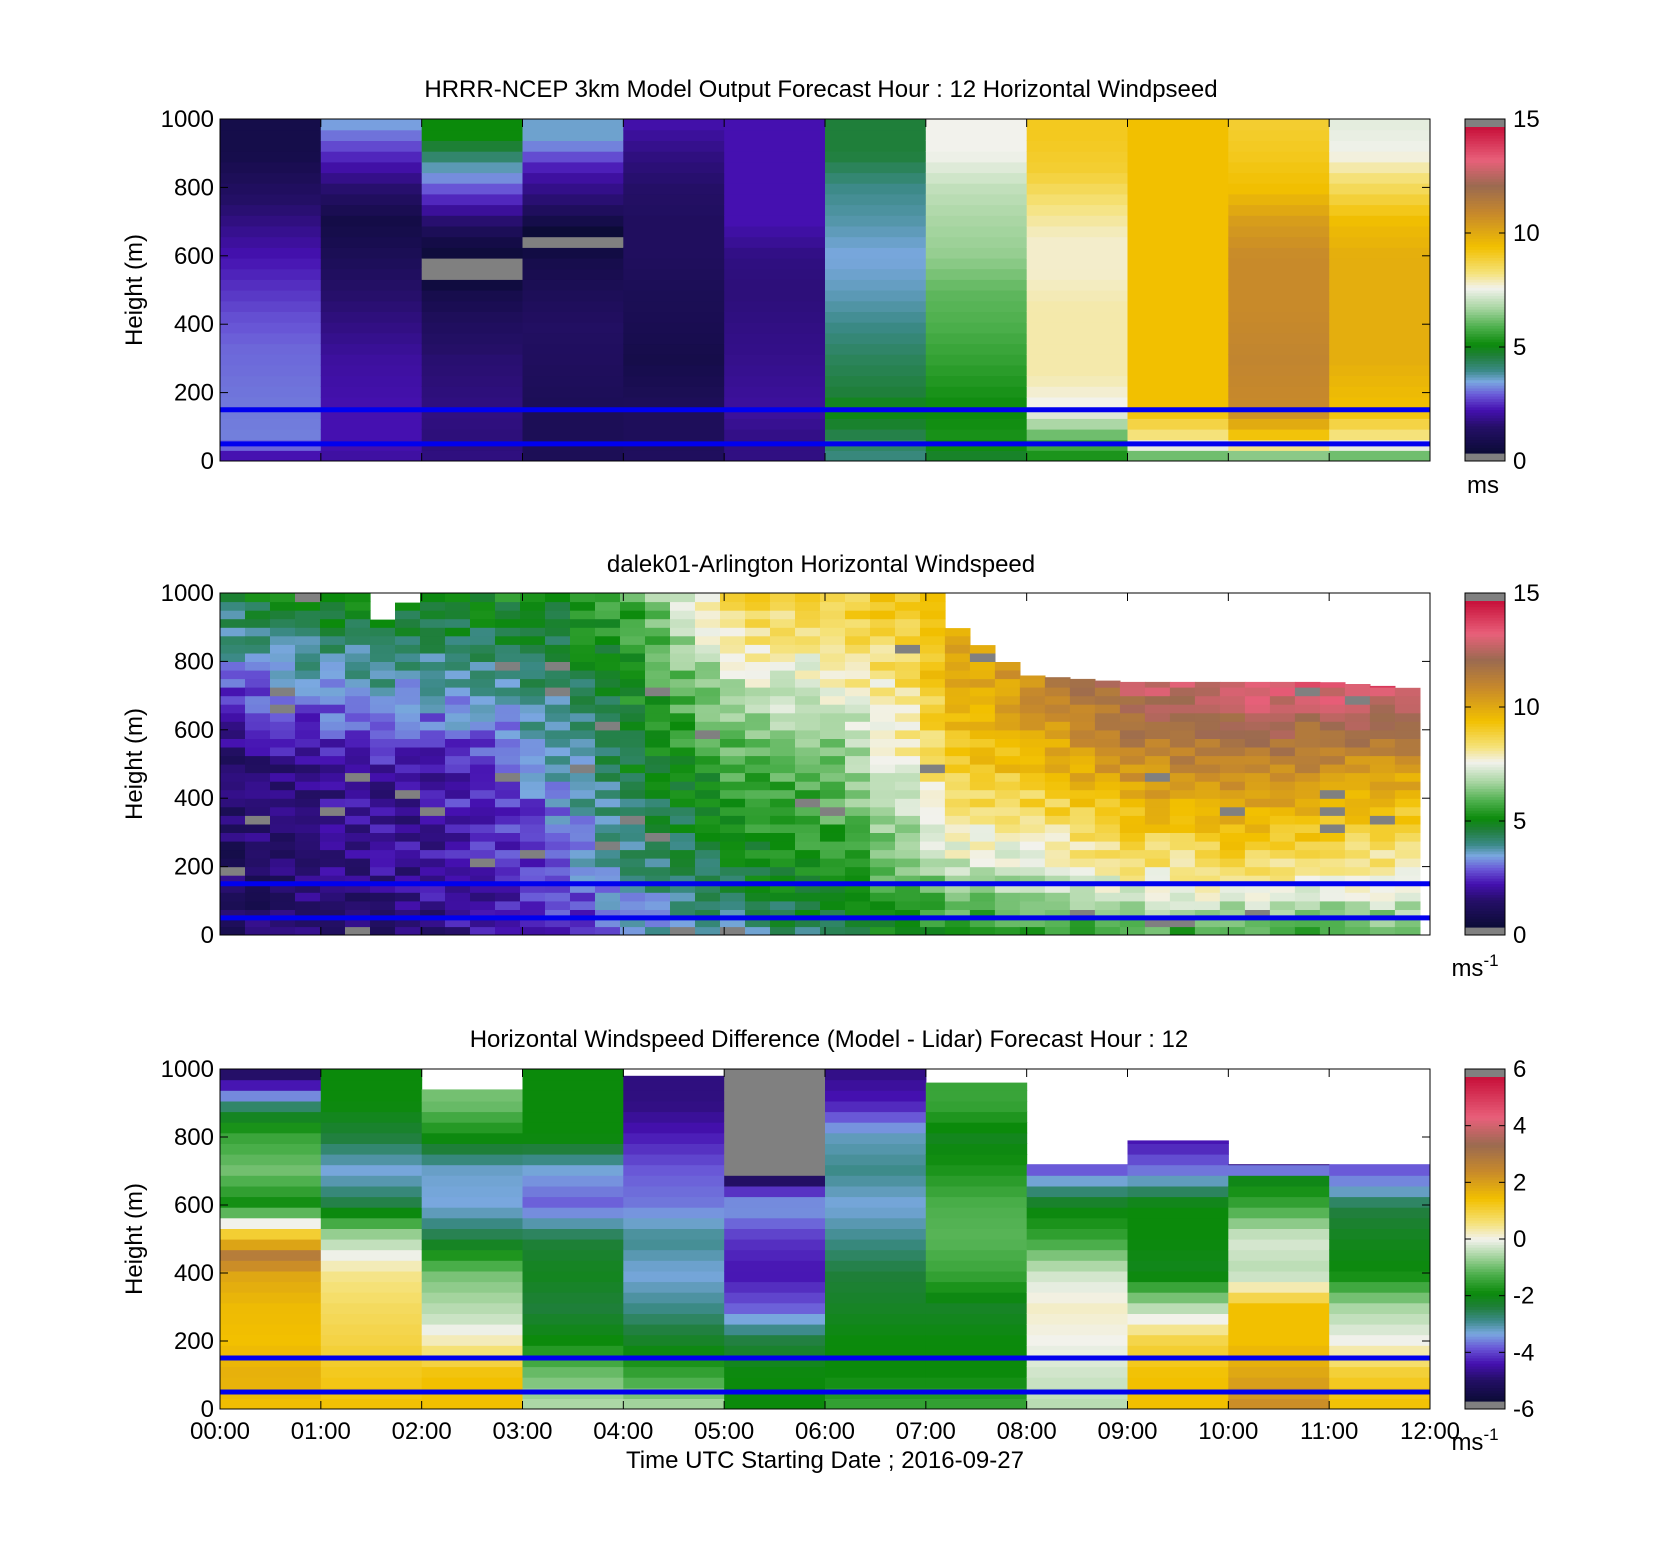 This screenshot has width=1680, height=1561. Describe the element at coordinates (1127, 1431) in the screenshot. I see `x-tick-label: 09:00` at that location.